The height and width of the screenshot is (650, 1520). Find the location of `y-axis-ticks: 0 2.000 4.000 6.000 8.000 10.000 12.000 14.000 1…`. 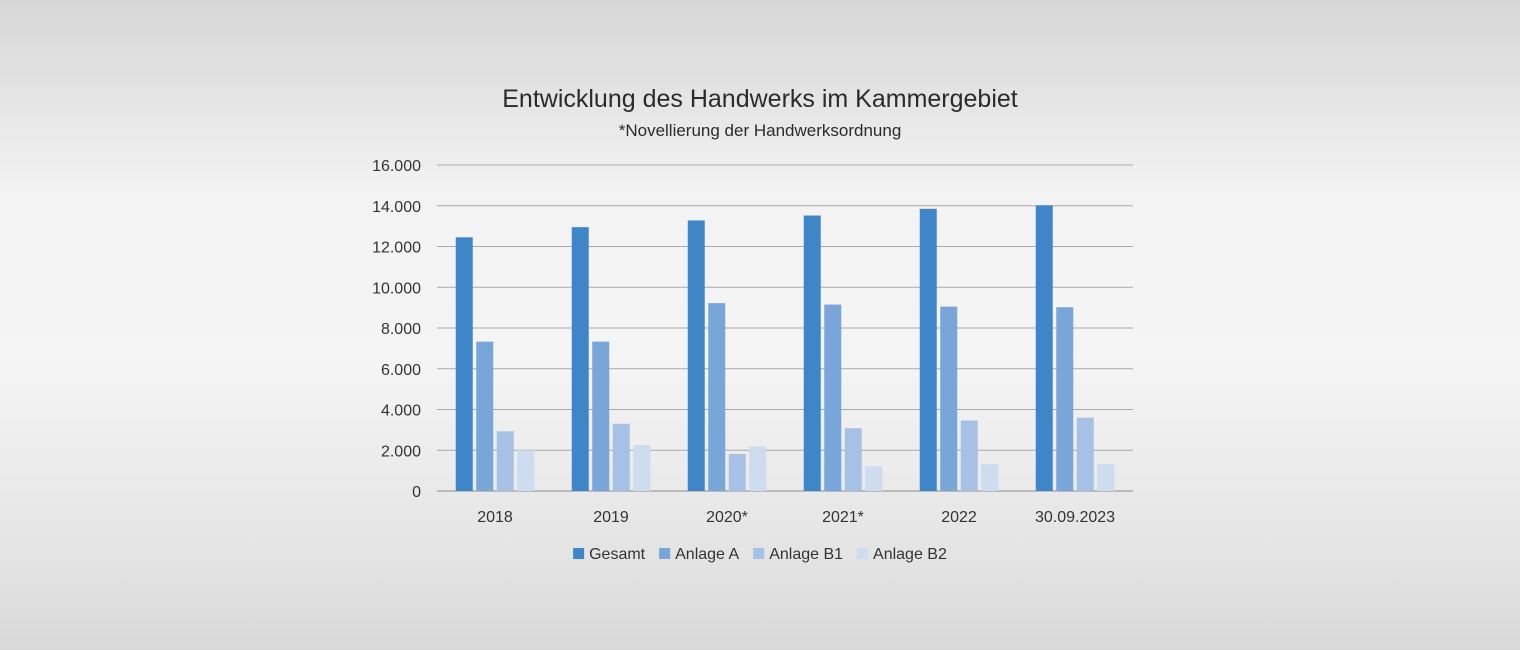

y-axis-ticks: 0 2.000 4.000 6.000 8.000 10.000 12.000 14.000 1… is located at coordinates (396, 329).